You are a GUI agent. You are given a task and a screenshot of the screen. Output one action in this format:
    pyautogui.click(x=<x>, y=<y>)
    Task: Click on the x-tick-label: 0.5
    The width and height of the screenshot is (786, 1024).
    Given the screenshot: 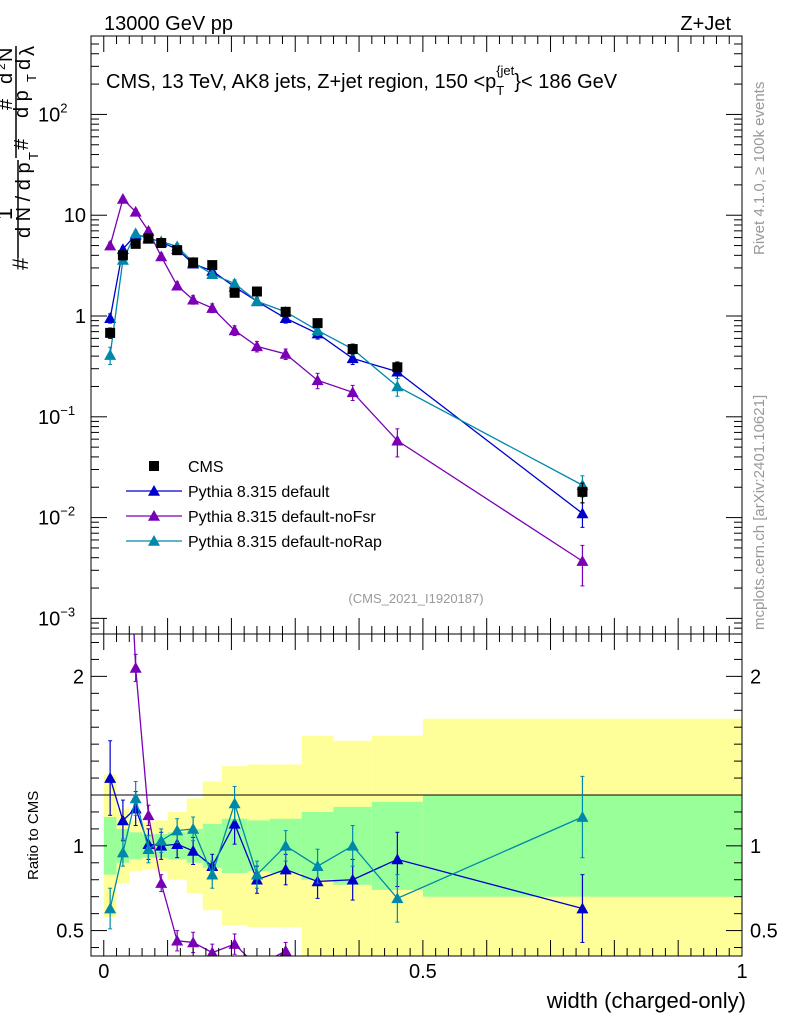 What is the action you would take?
    pyautogui.click(x=423, y=972)
    